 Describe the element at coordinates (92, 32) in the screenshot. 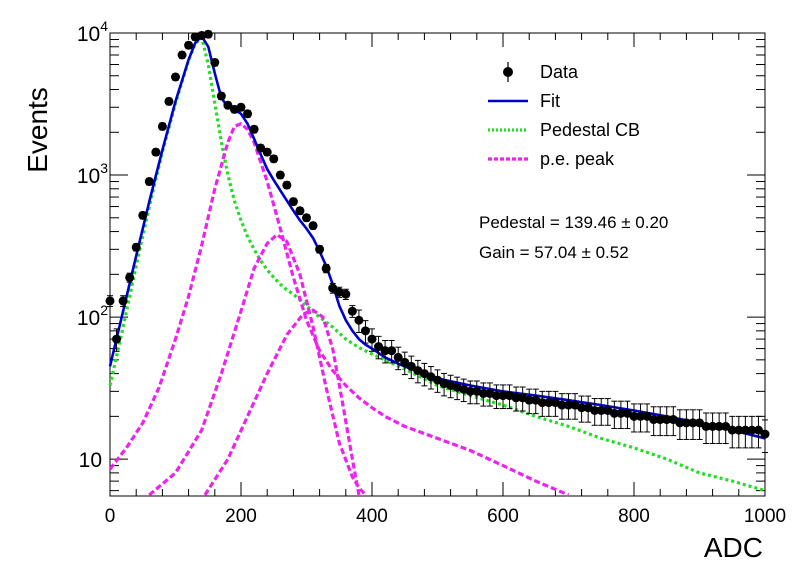

I see `y-tick-label: 10⁴` at that location.